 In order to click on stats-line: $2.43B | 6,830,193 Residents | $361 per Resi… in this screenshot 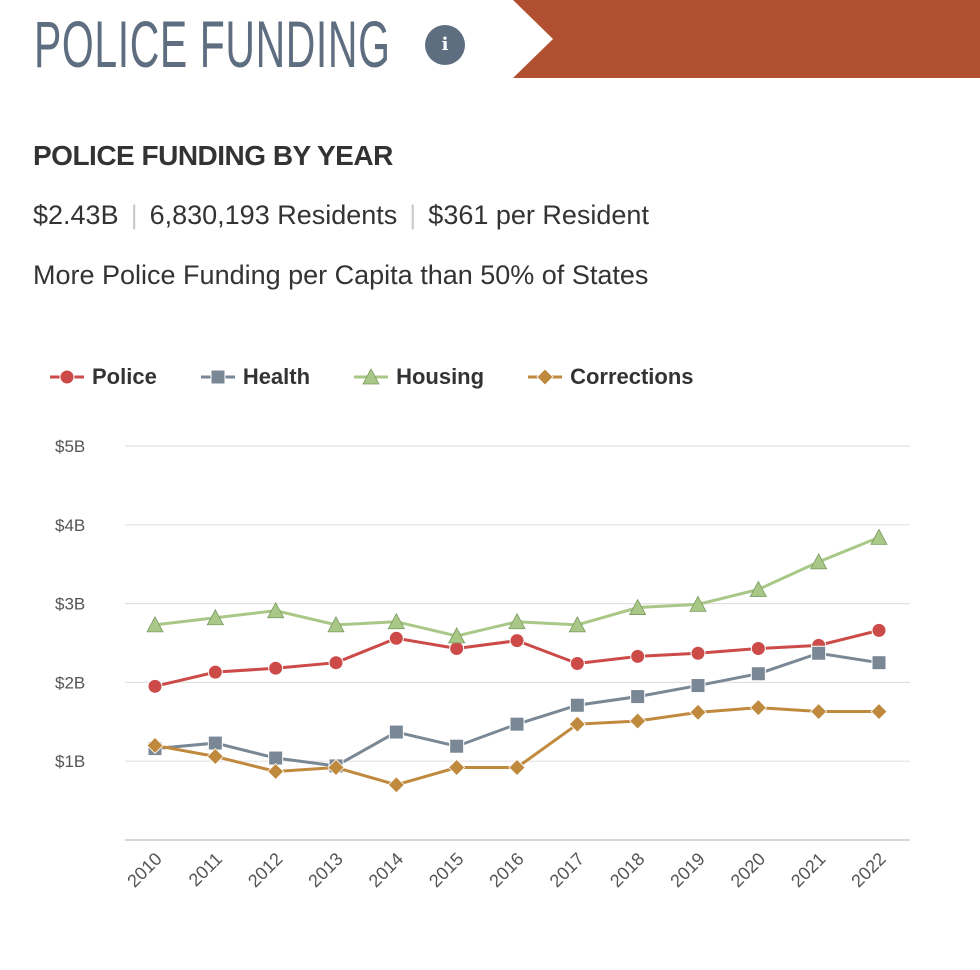, I will do `click(341, 215)`.